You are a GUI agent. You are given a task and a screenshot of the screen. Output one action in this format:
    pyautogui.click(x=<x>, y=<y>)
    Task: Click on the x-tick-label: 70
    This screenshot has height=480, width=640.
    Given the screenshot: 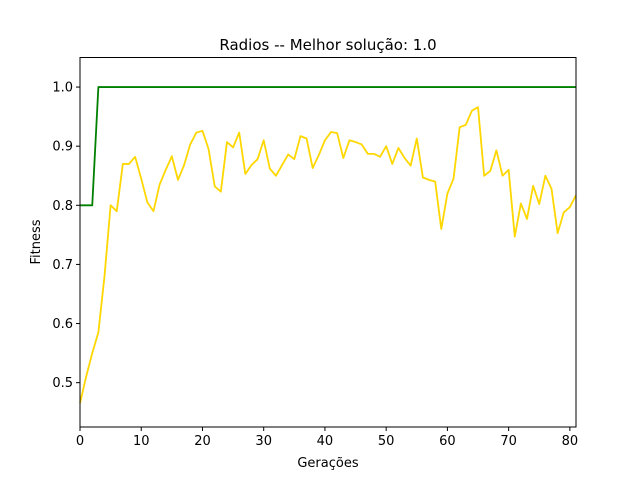 What is the action you would take?
    pyautogui.click(x=508, y=441)
    